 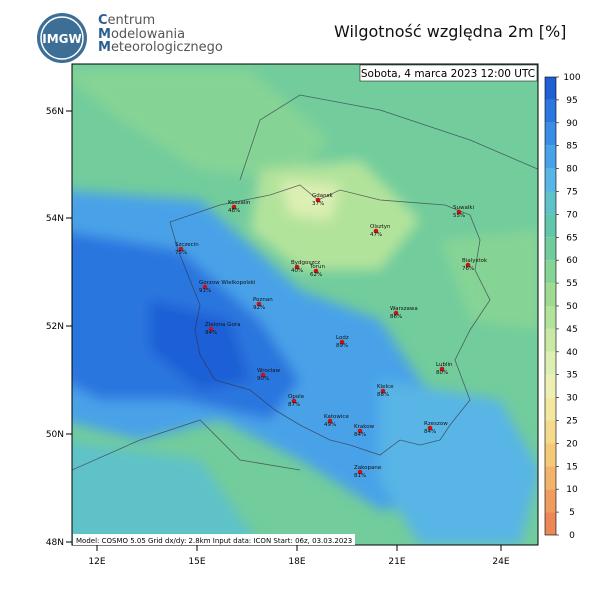 I want to click on lat-label: 56N, so click(x=55, y=112).